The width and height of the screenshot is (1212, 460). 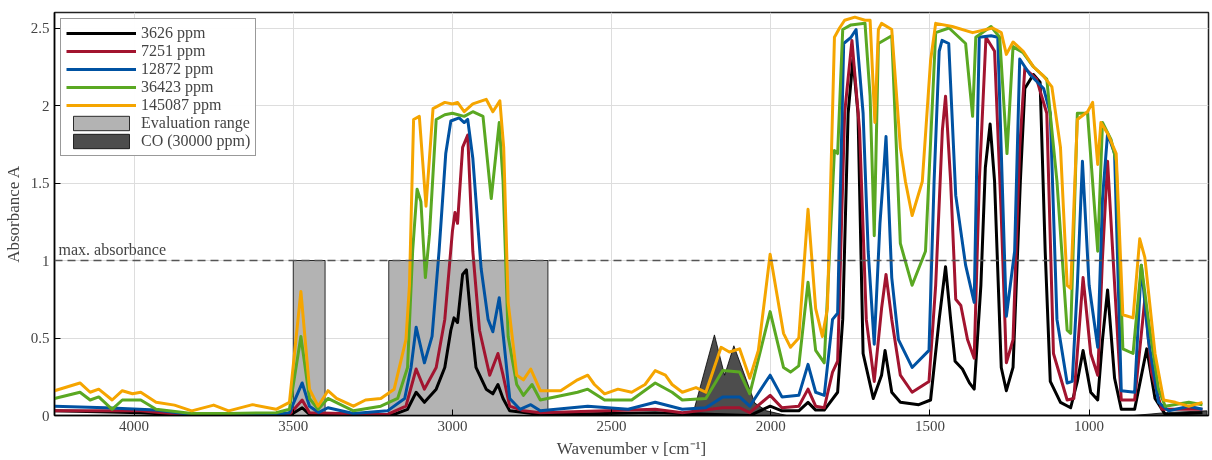 I want to click on y-tick-label: 0.5, so click(x=40, y=338).